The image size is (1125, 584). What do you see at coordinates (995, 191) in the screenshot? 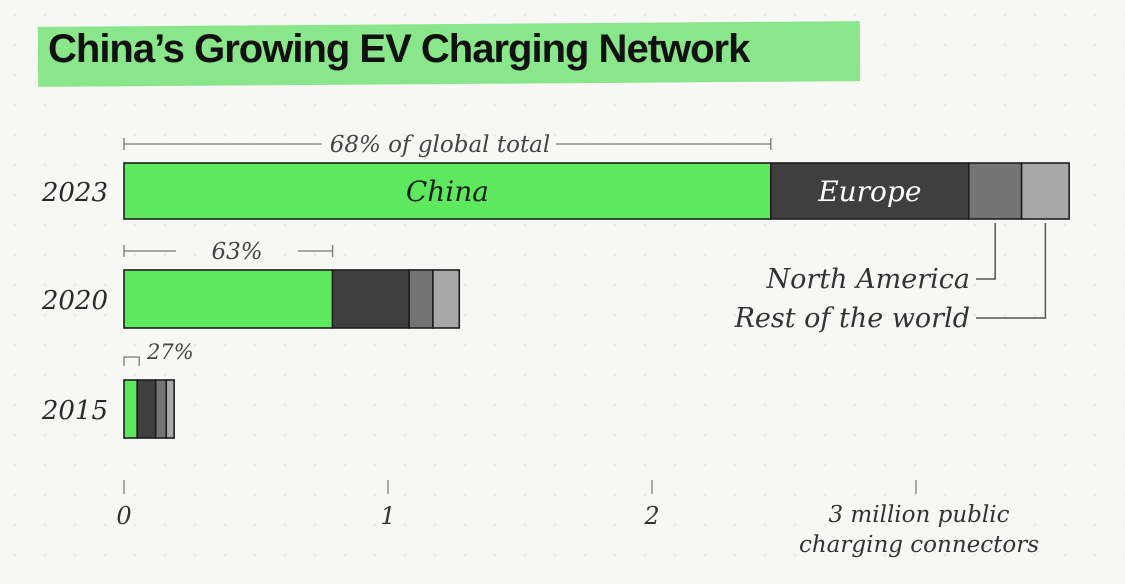
I see `bar-2023-north-america` at bounding box center [995, 191].